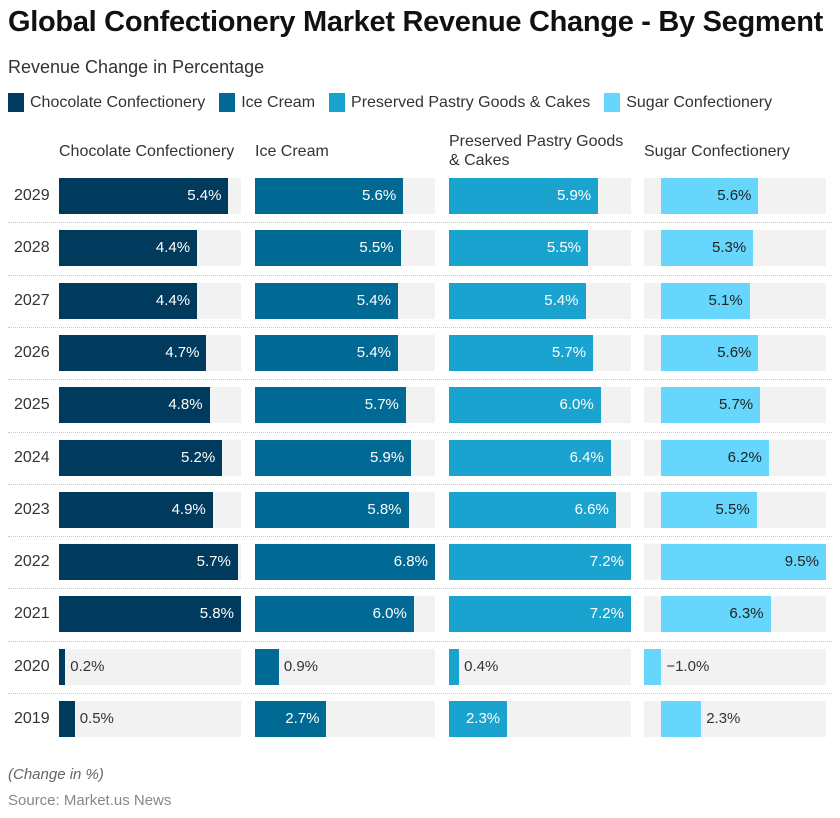 The width and height of the screenshot is (840, 818). I want to click on data-label: 2.7%, so click(302, 718).